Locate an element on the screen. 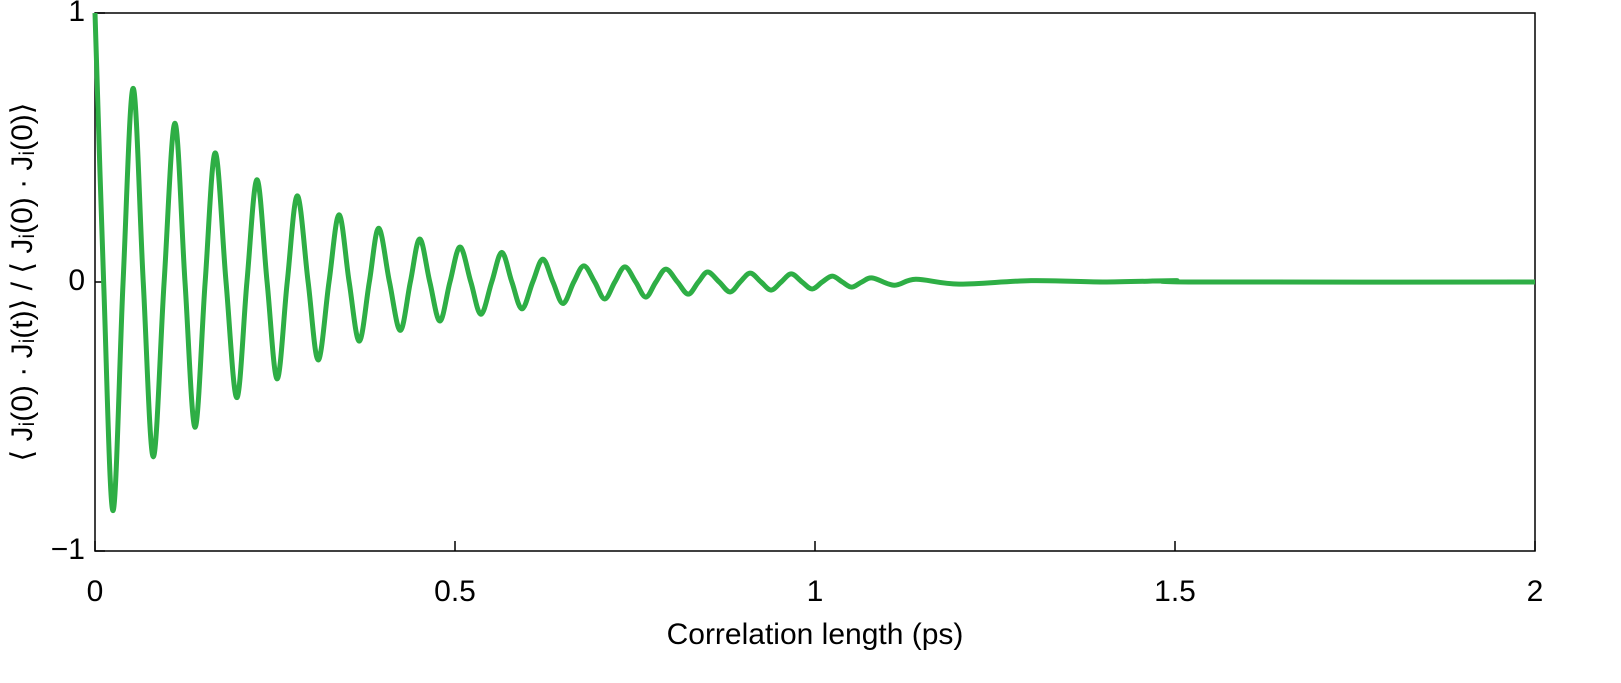  y-tick-label: 0 is located at coordinates (76, 280).